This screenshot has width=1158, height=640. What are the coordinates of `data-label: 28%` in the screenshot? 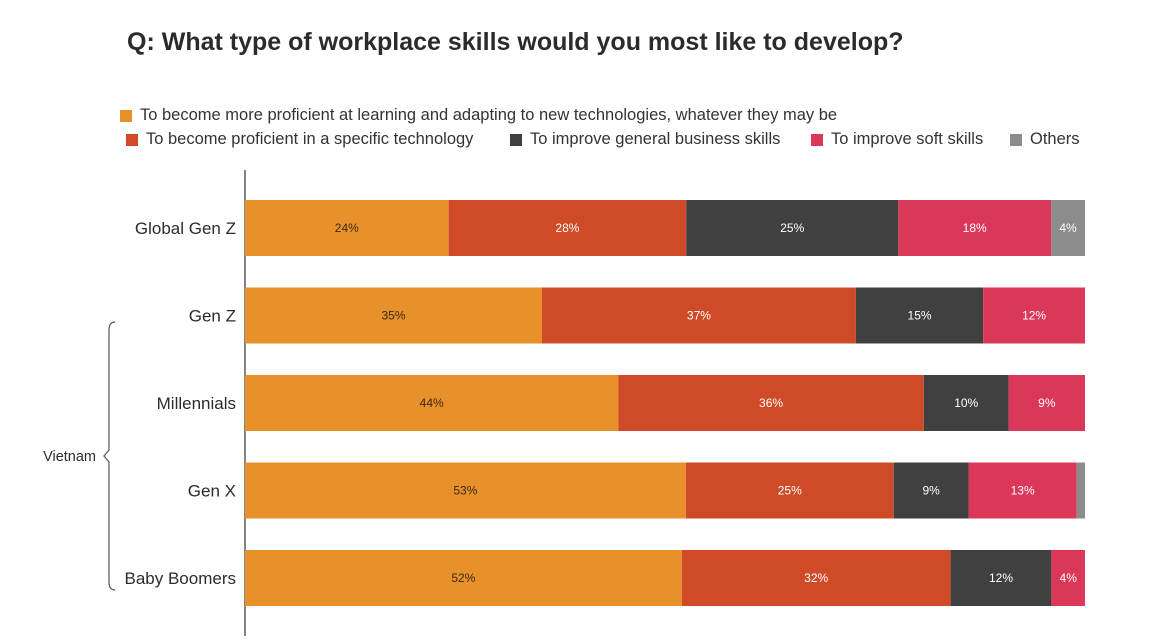 It's located at (567, 228).